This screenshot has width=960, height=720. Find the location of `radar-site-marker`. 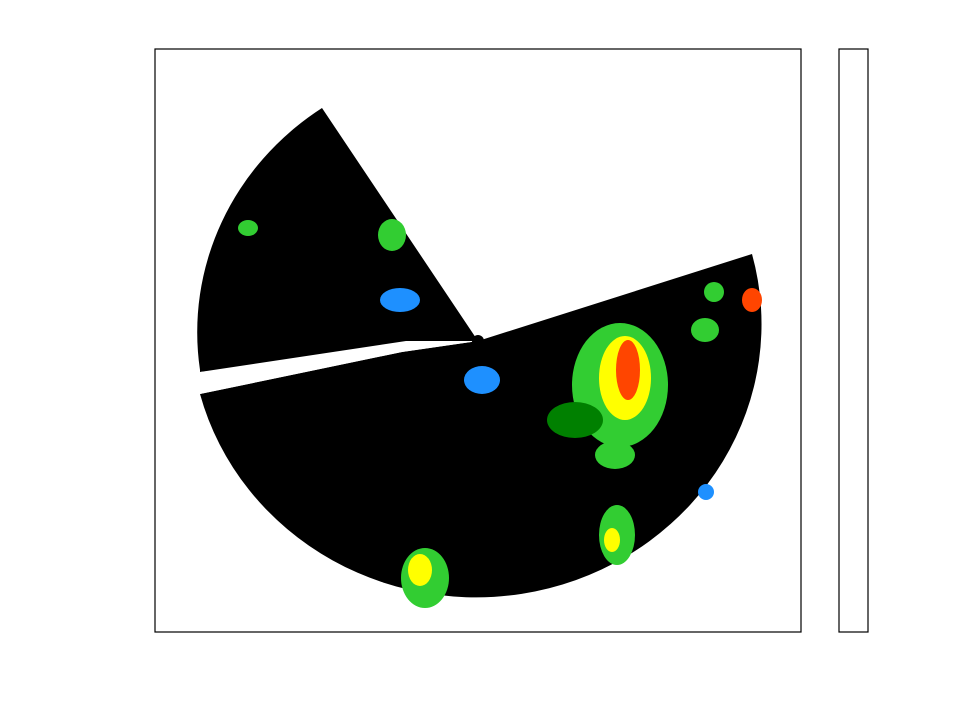

radar-site-marker is located at coordinates (478, 341).